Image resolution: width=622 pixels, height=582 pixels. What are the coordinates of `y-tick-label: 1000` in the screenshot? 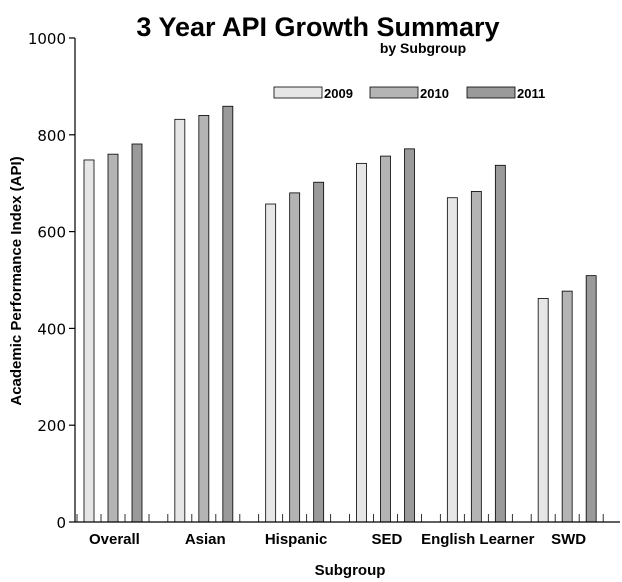 It's located at (47, 39).